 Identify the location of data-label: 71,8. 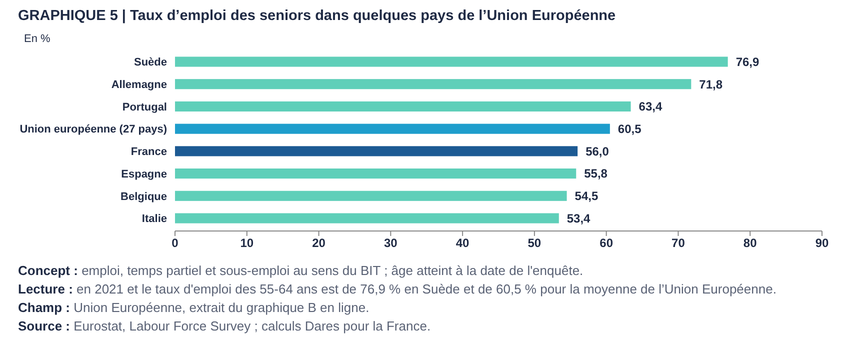
(711, 84).